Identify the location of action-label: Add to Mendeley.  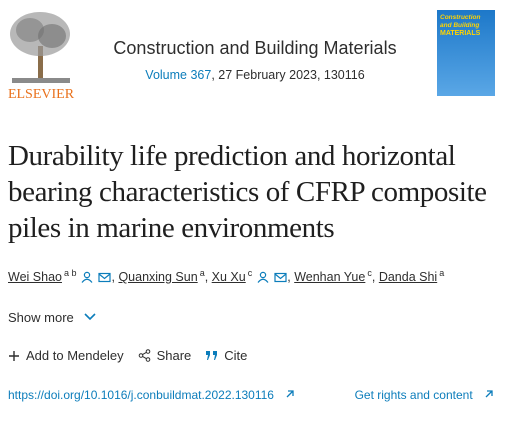
(75, 355).